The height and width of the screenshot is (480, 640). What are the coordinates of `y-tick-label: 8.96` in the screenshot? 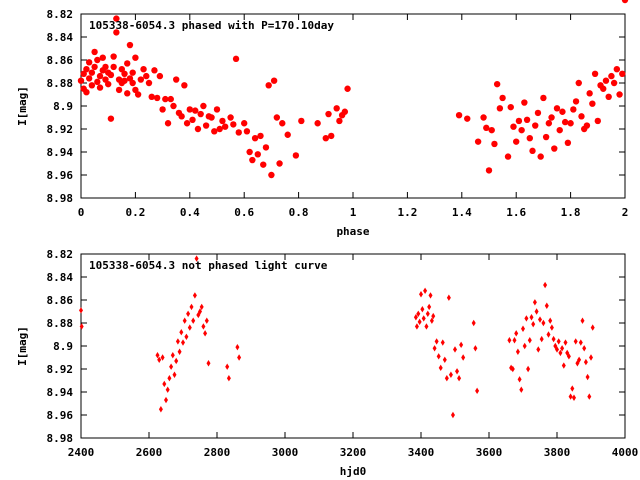 It's located at (60, 415).